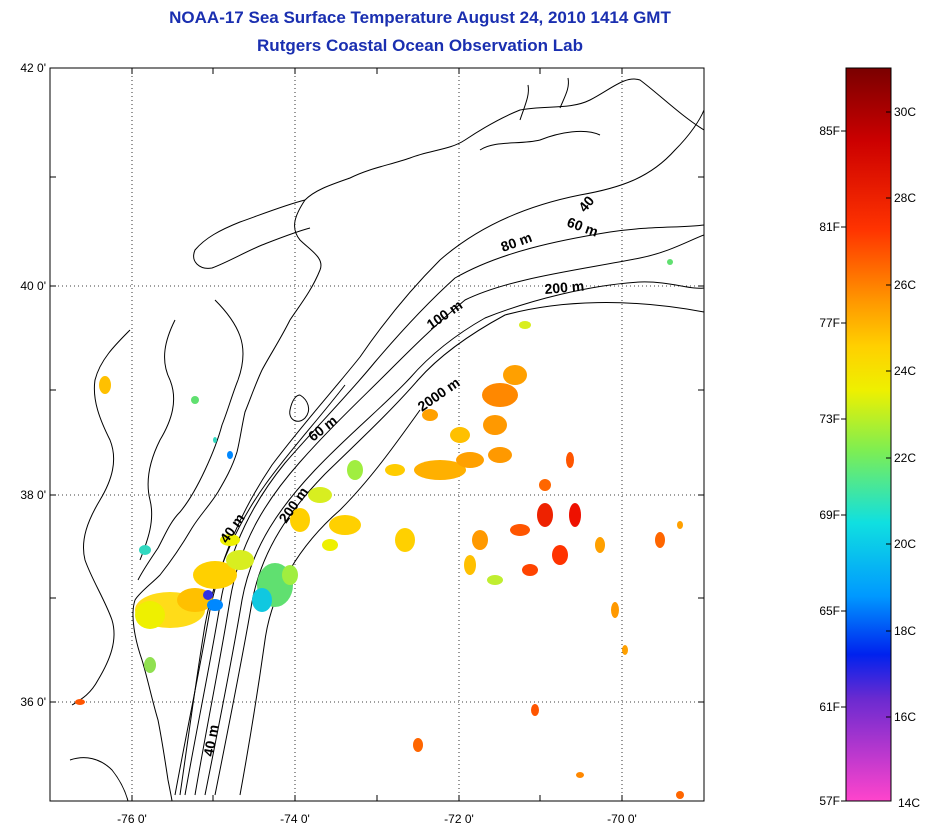 This screenshot has height=832, width=928. I want to click on scale-label-24c: 24C, so click(905, 371).